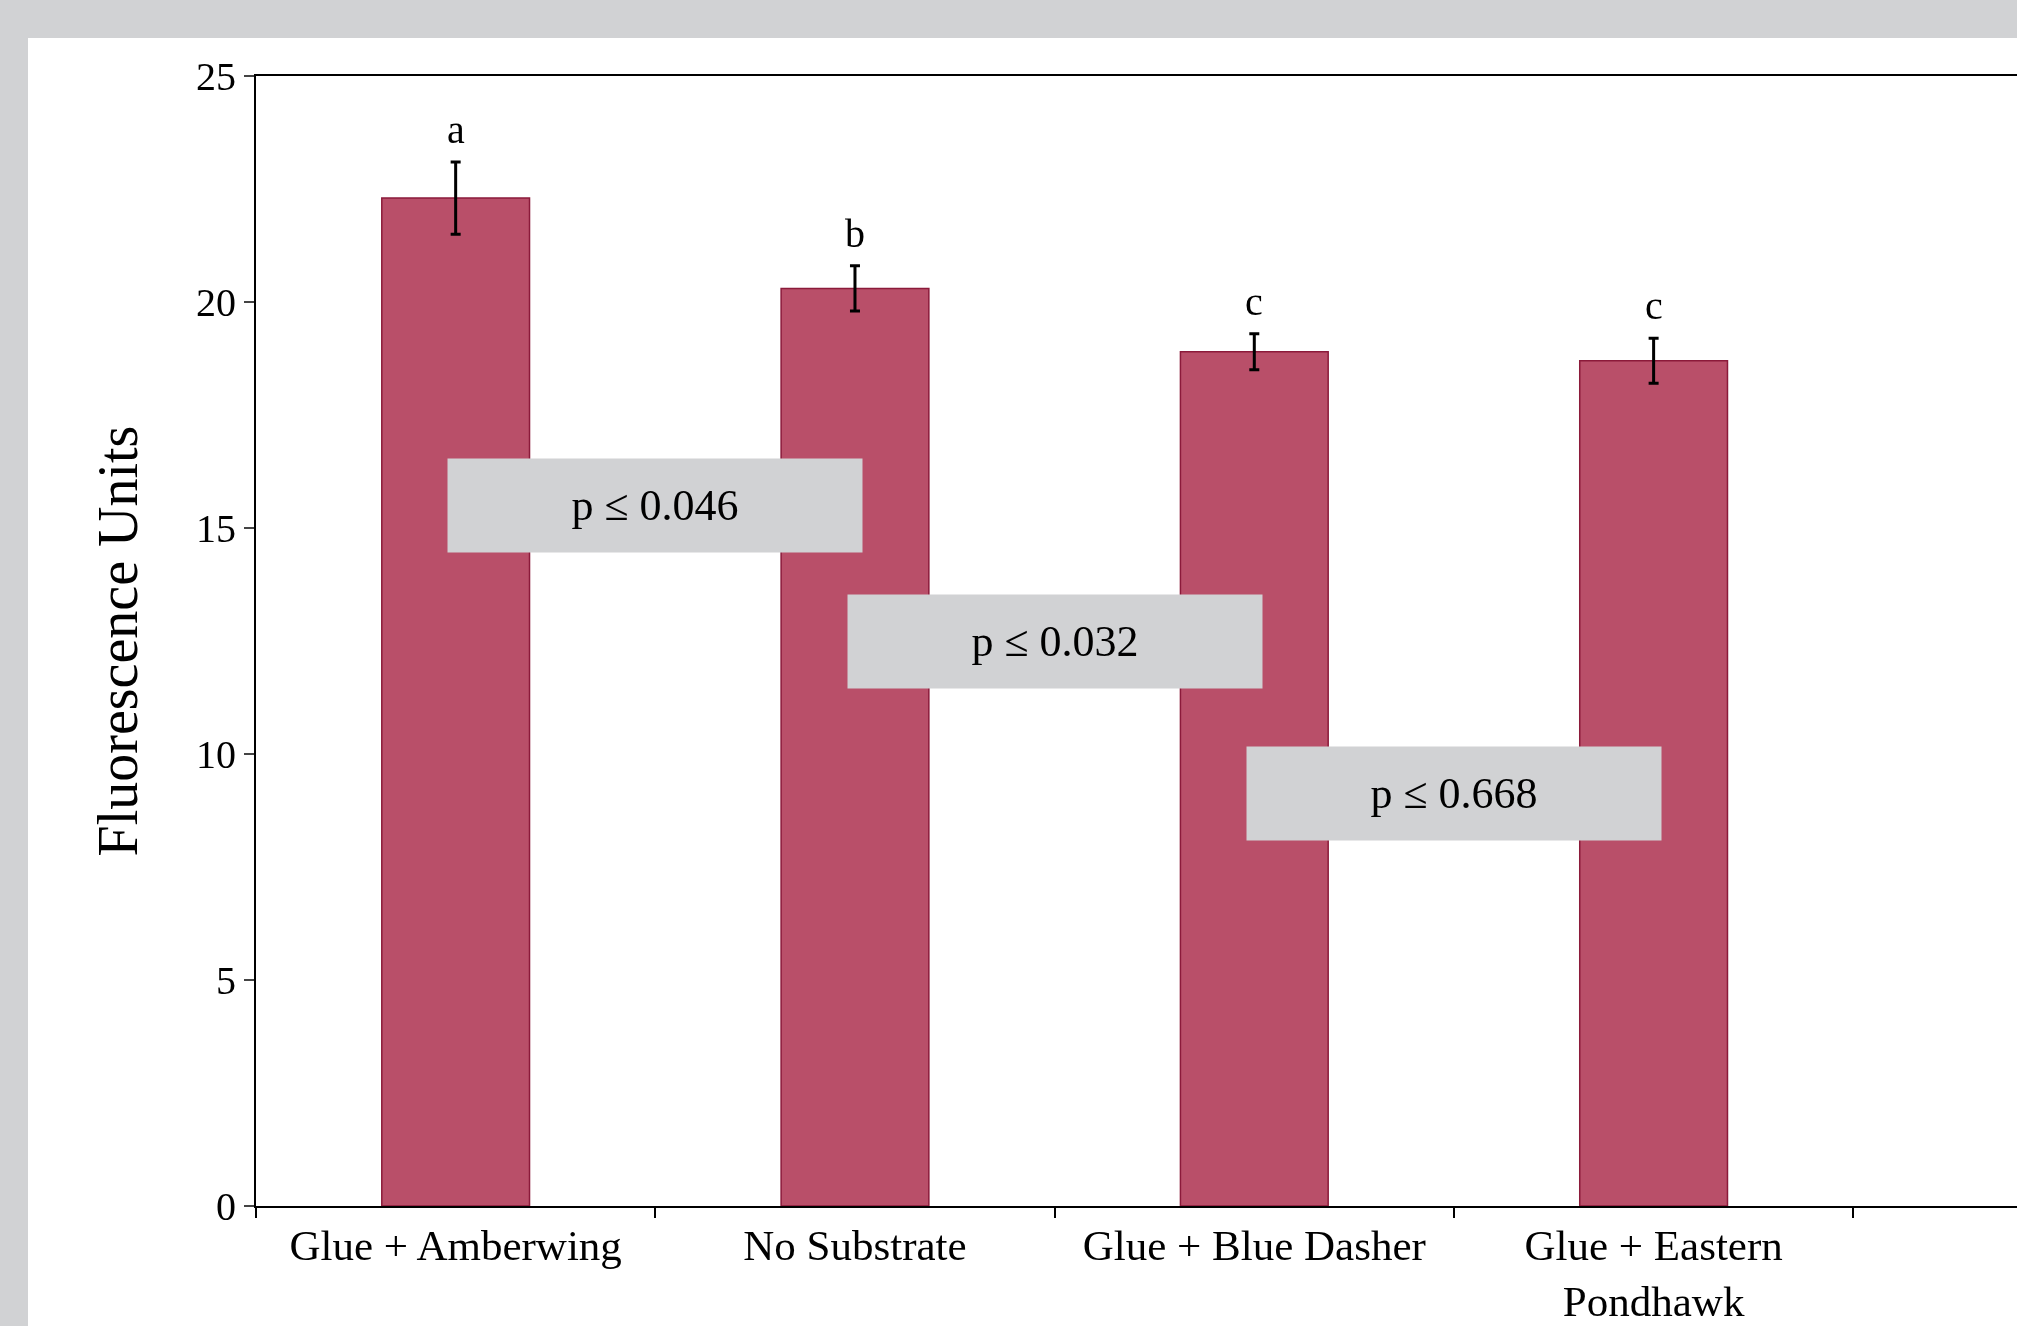 The height and width of the screenshot is (1326, 2017). Describe the element at coordinates (855, 1245) in the screenshot. I see `x-tick-label: No Substrate` at that location.